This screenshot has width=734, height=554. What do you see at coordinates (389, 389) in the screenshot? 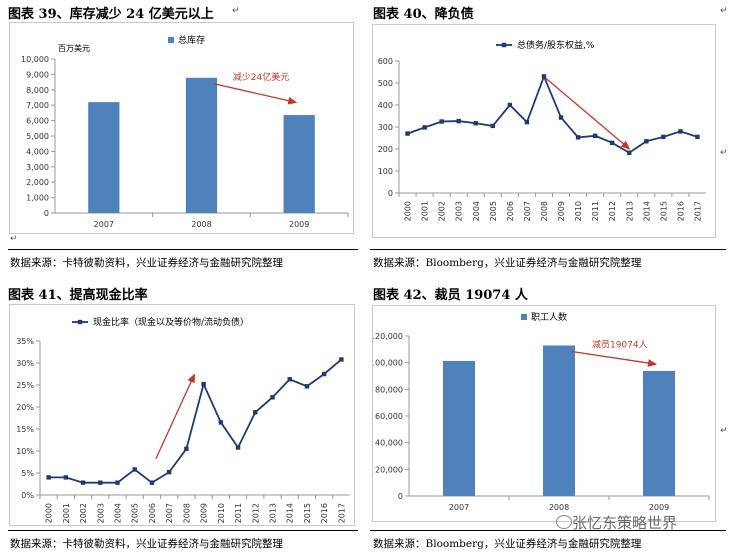
I see `y-tick-label: 80,000` at bounding box center [389, 389].